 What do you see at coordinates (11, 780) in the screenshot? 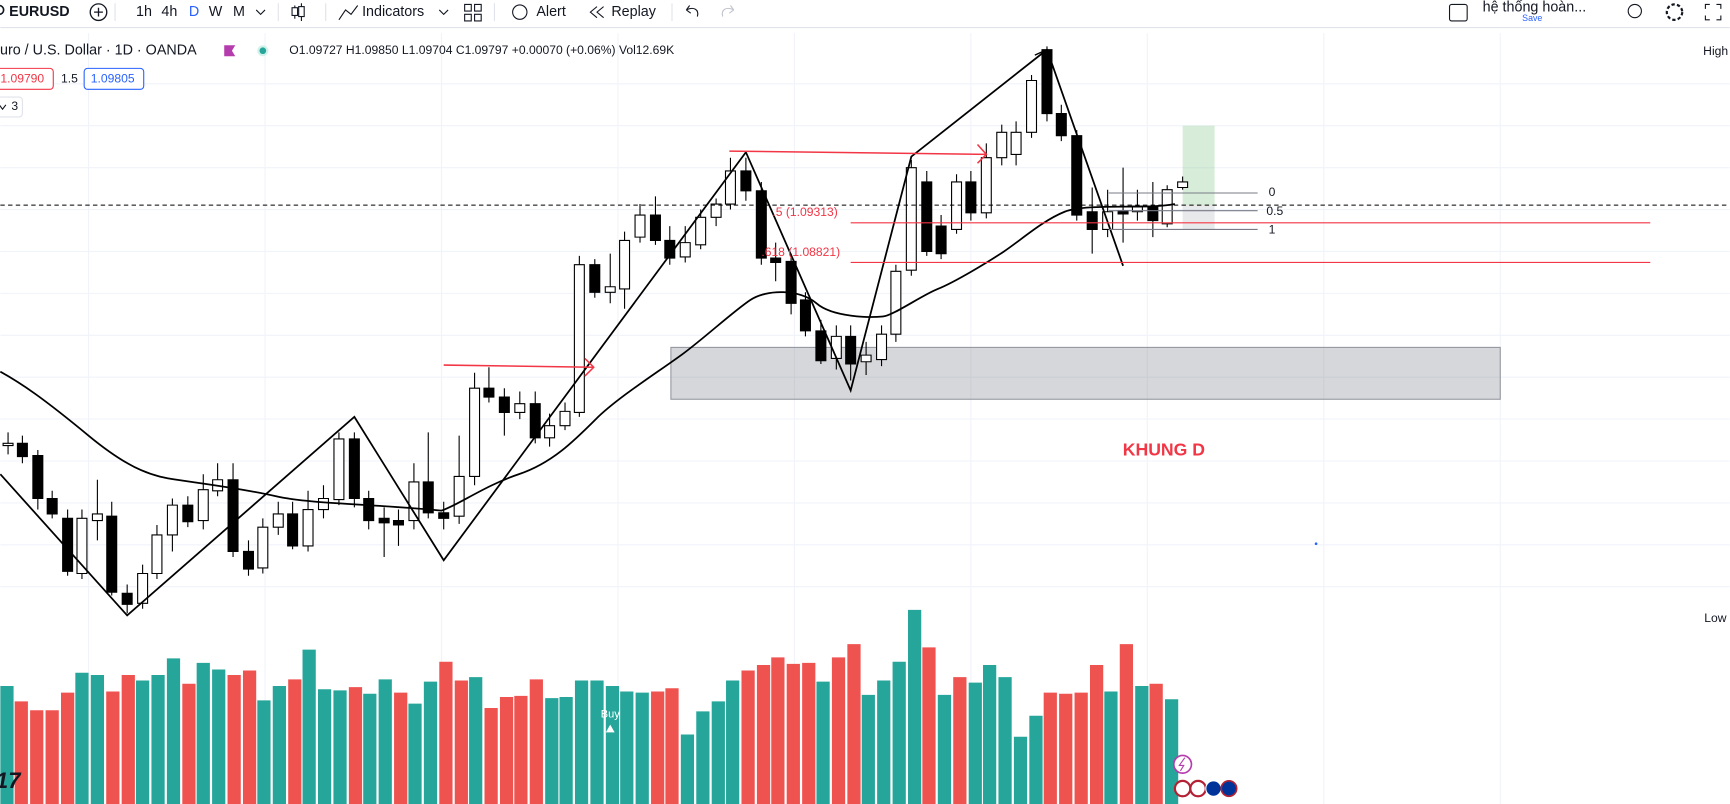
I see `logo: 17` at bounding box center [11, 780].